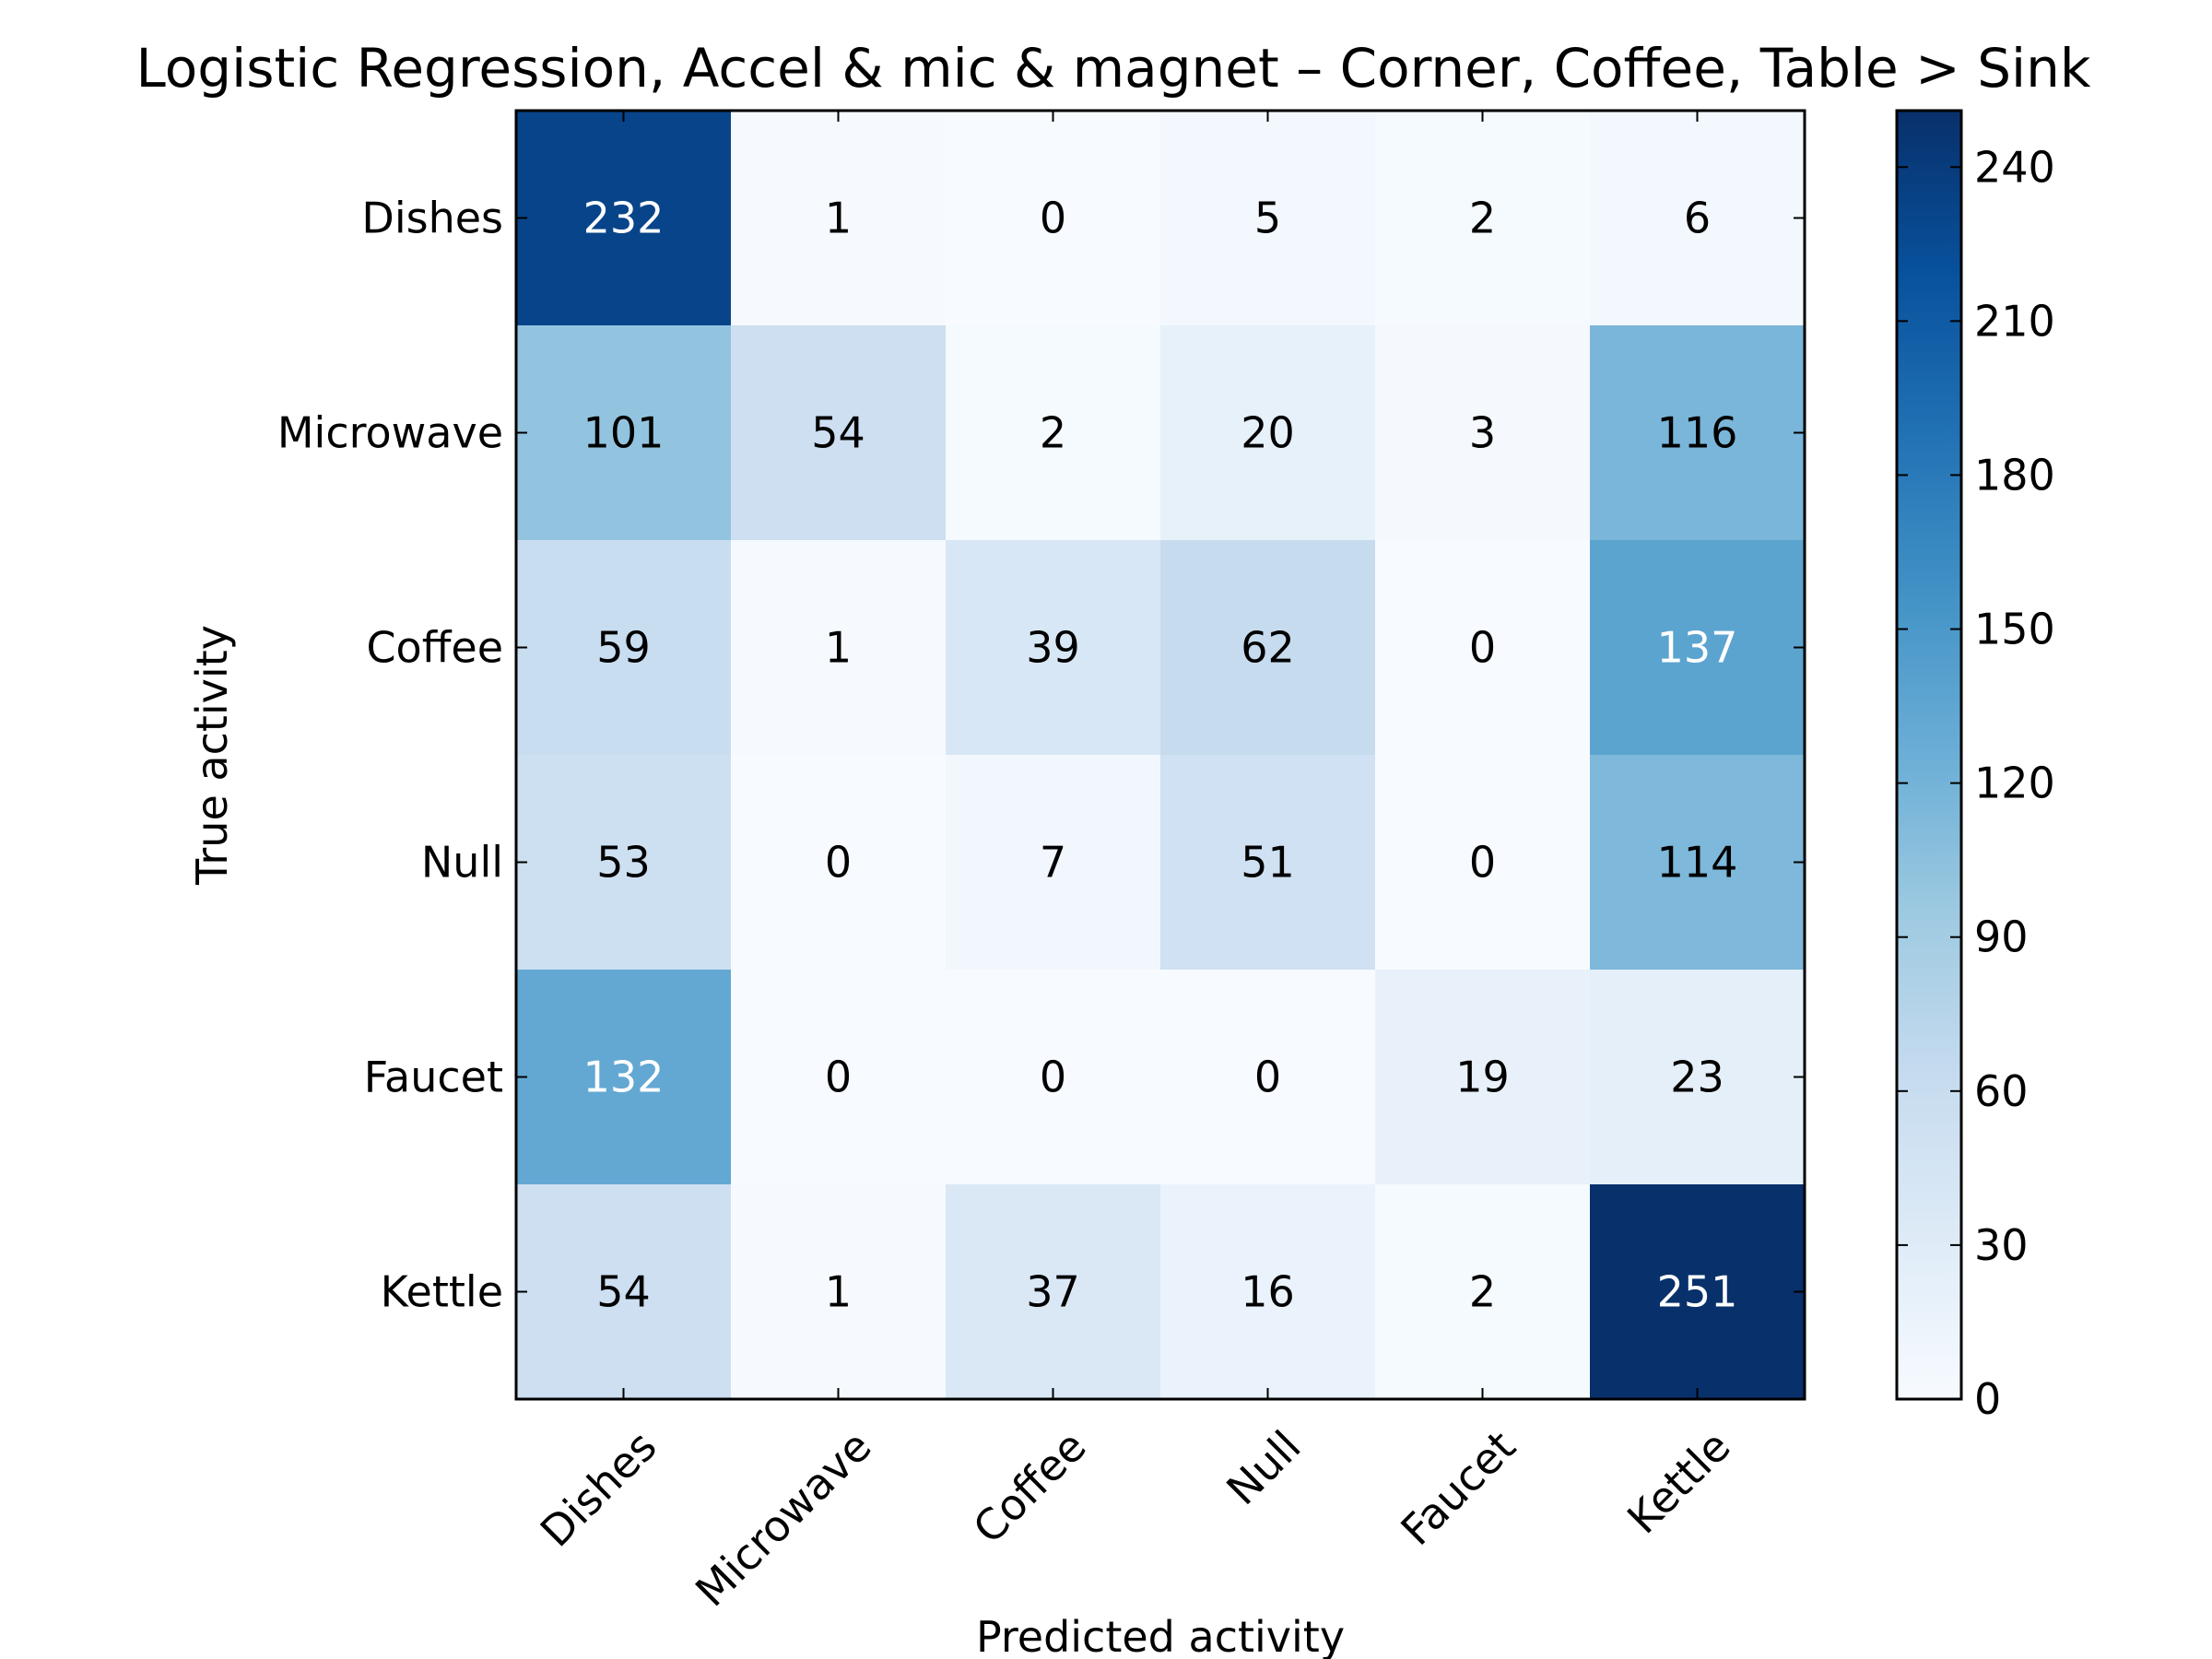  I want to click on cell-value-label: 53, so click(623, 863).